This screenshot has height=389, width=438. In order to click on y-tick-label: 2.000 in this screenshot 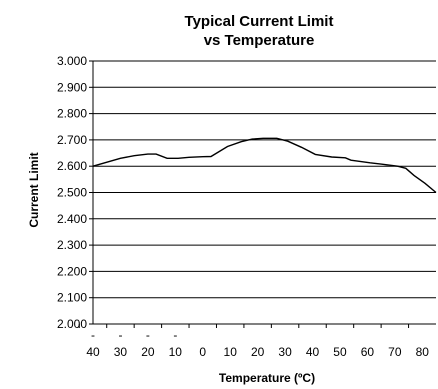, I will do `click(72, 324)`.